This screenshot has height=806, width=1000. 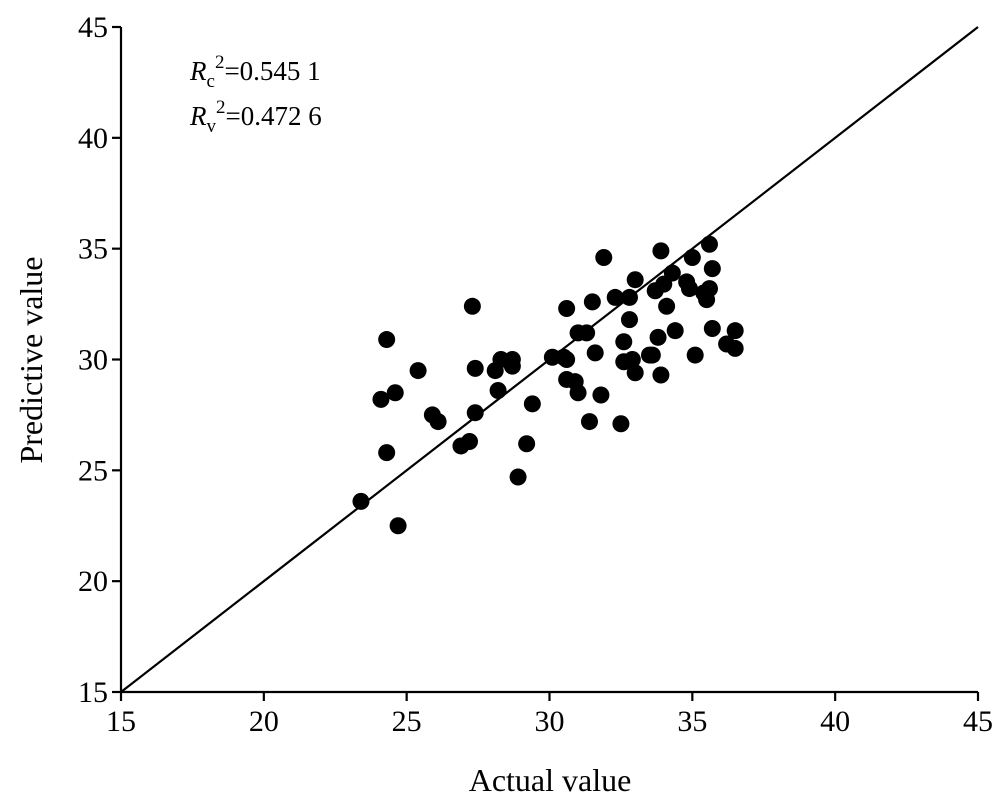 What do you see at coordinates (407, 721) in the screenshot?
I see `x-tick-label: 25` at bounding box center [407, 721].